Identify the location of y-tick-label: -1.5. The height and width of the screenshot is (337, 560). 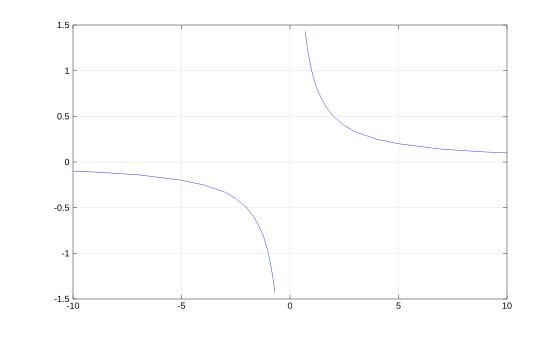
(62, 299).